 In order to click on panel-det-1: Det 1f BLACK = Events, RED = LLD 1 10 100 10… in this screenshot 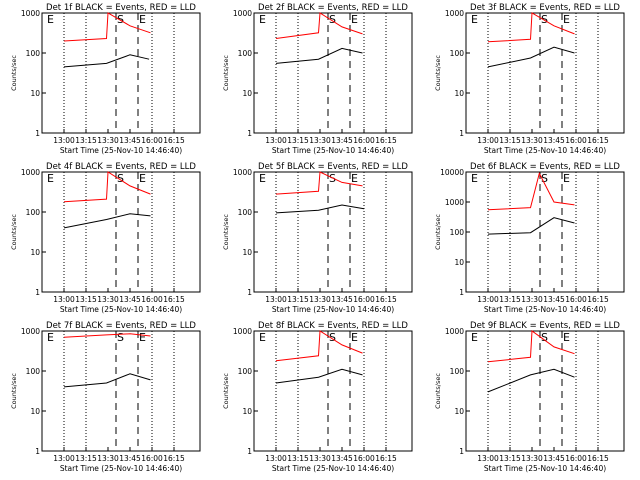, I will do `click(105, 79)`.